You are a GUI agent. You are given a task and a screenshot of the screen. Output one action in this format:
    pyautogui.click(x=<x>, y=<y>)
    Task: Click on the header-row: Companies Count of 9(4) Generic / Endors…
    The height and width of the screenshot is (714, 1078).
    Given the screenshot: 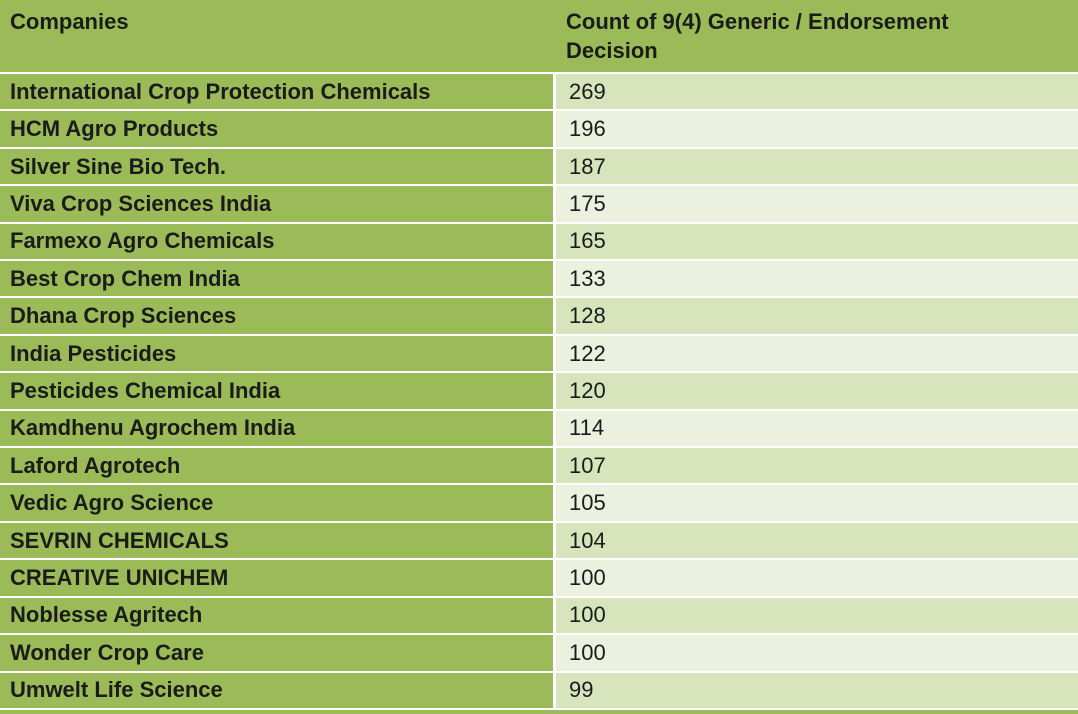 What is the action you would take?
    pyautogui.click(x=539, y=37)
    